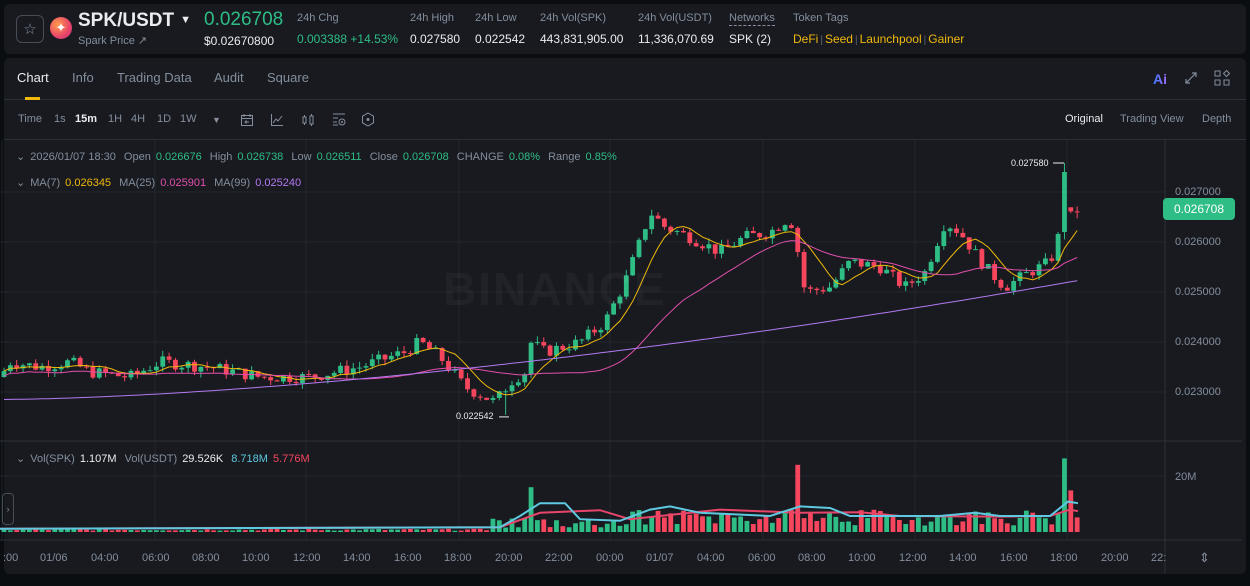  Describe the element at coordinates (61, 28) in the screenshot. I see `spark-token-logo: ✦` at that location.